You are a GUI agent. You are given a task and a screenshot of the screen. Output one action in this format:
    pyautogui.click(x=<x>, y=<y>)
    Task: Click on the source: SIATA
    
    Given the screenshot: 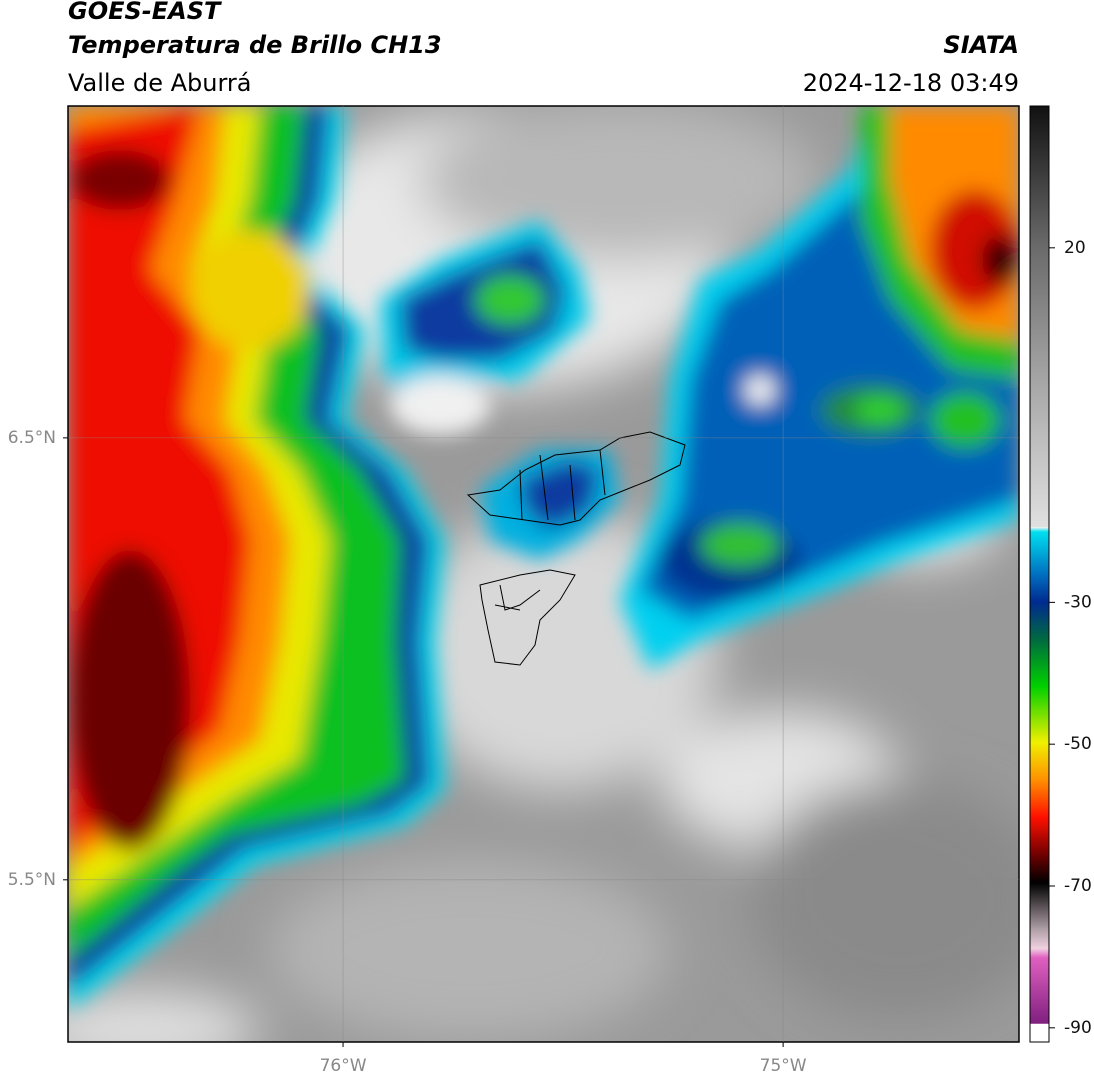 What is the action you would take?
    pyautogui.click(x=981, y=45)
    